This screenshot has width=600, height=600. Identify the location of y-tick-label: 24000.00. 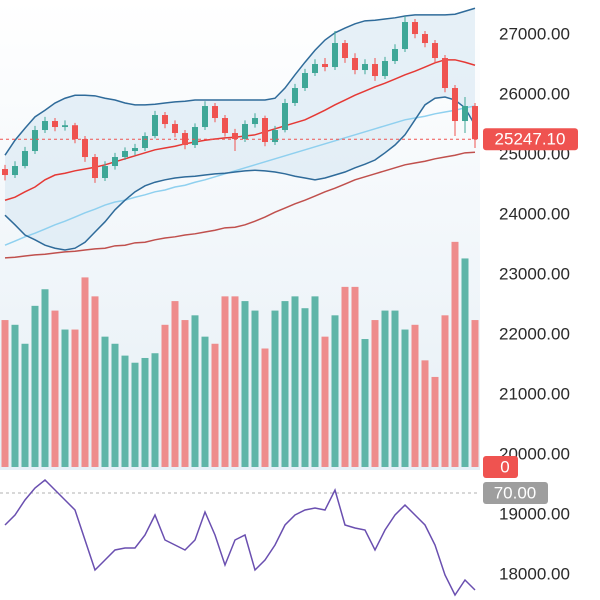
(534, 214).